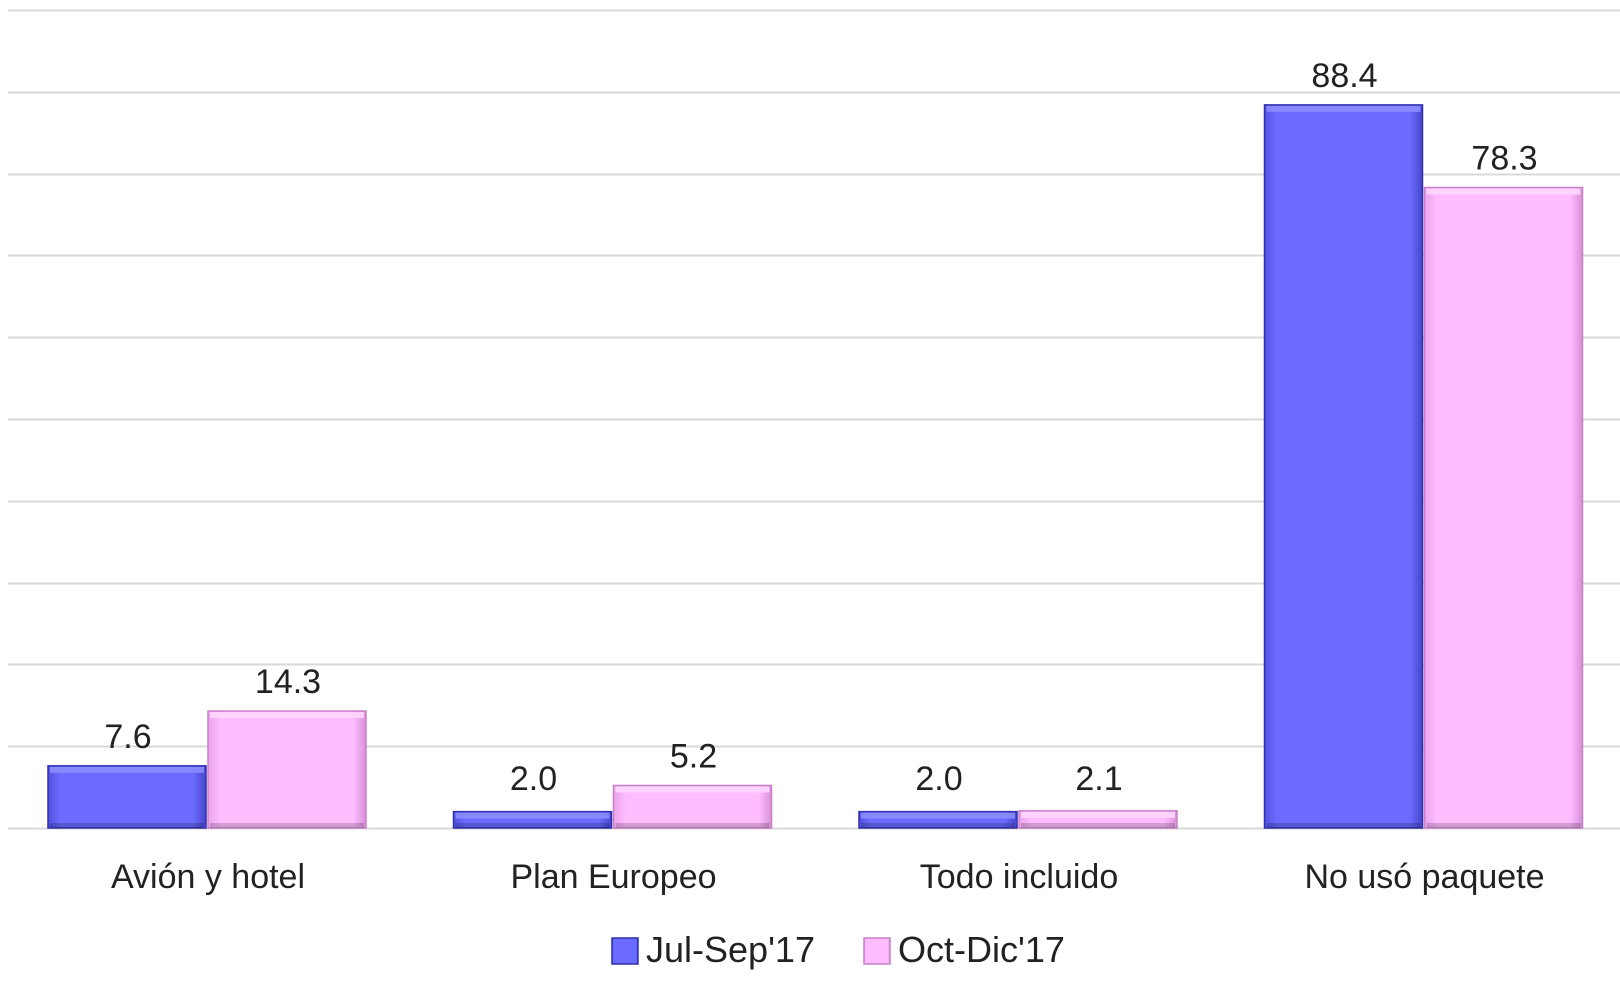  I want to click on data-label: 88.4, so click(1344, 76).